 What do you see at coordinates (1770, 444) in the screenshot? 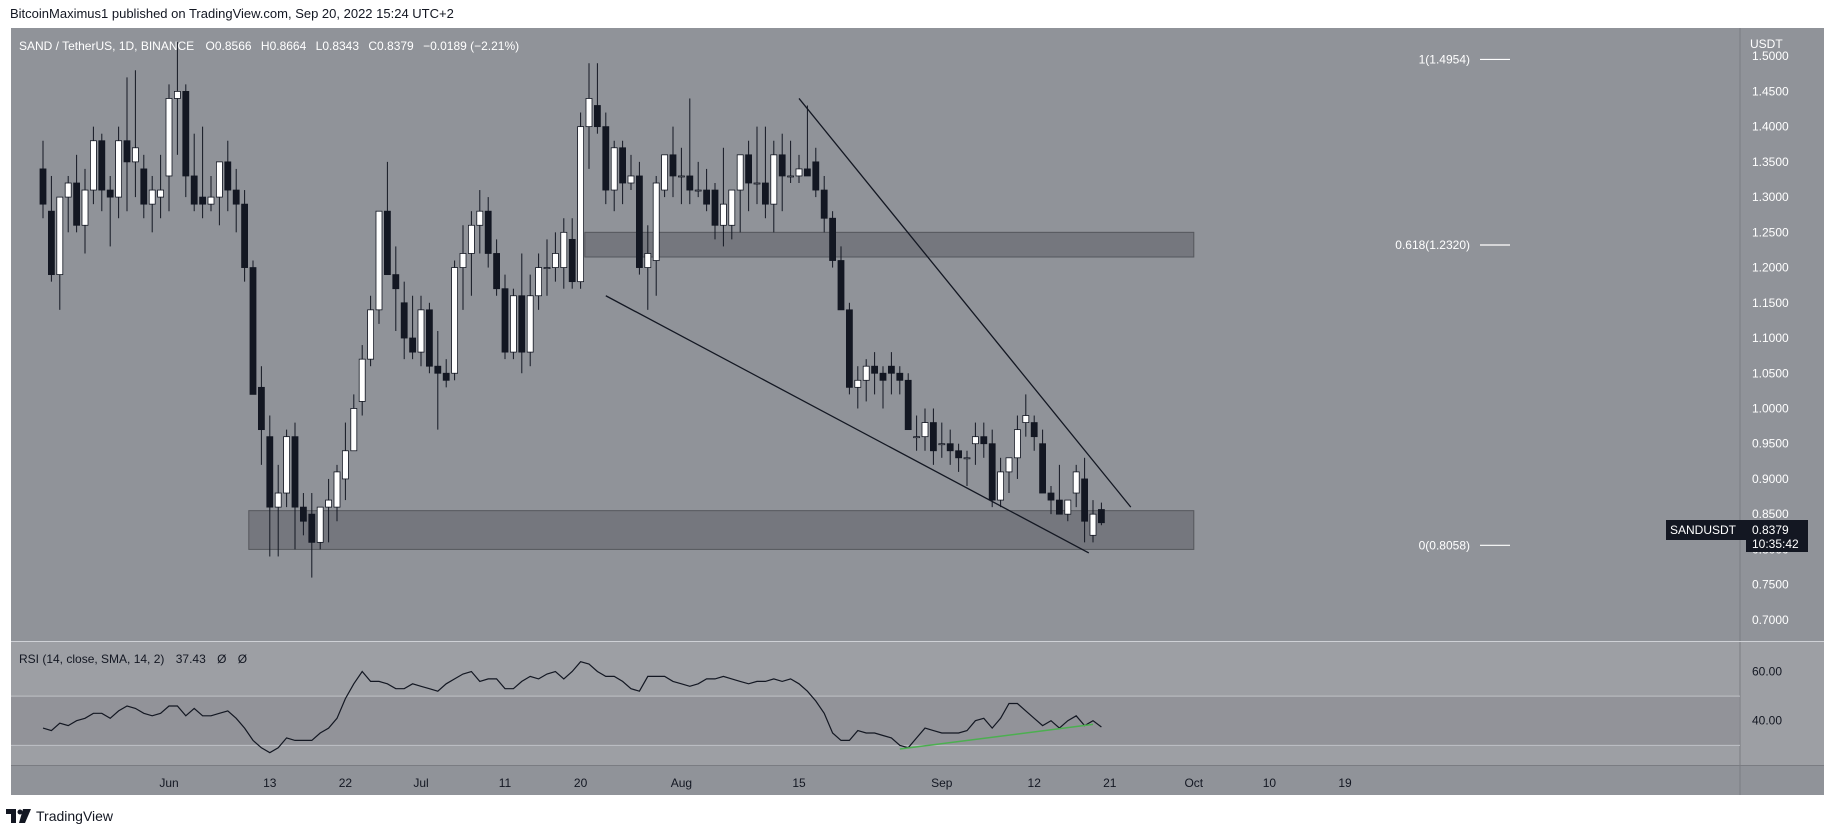
I see `price-tick-label: 0.9500` at bounding box center [1770, 444].